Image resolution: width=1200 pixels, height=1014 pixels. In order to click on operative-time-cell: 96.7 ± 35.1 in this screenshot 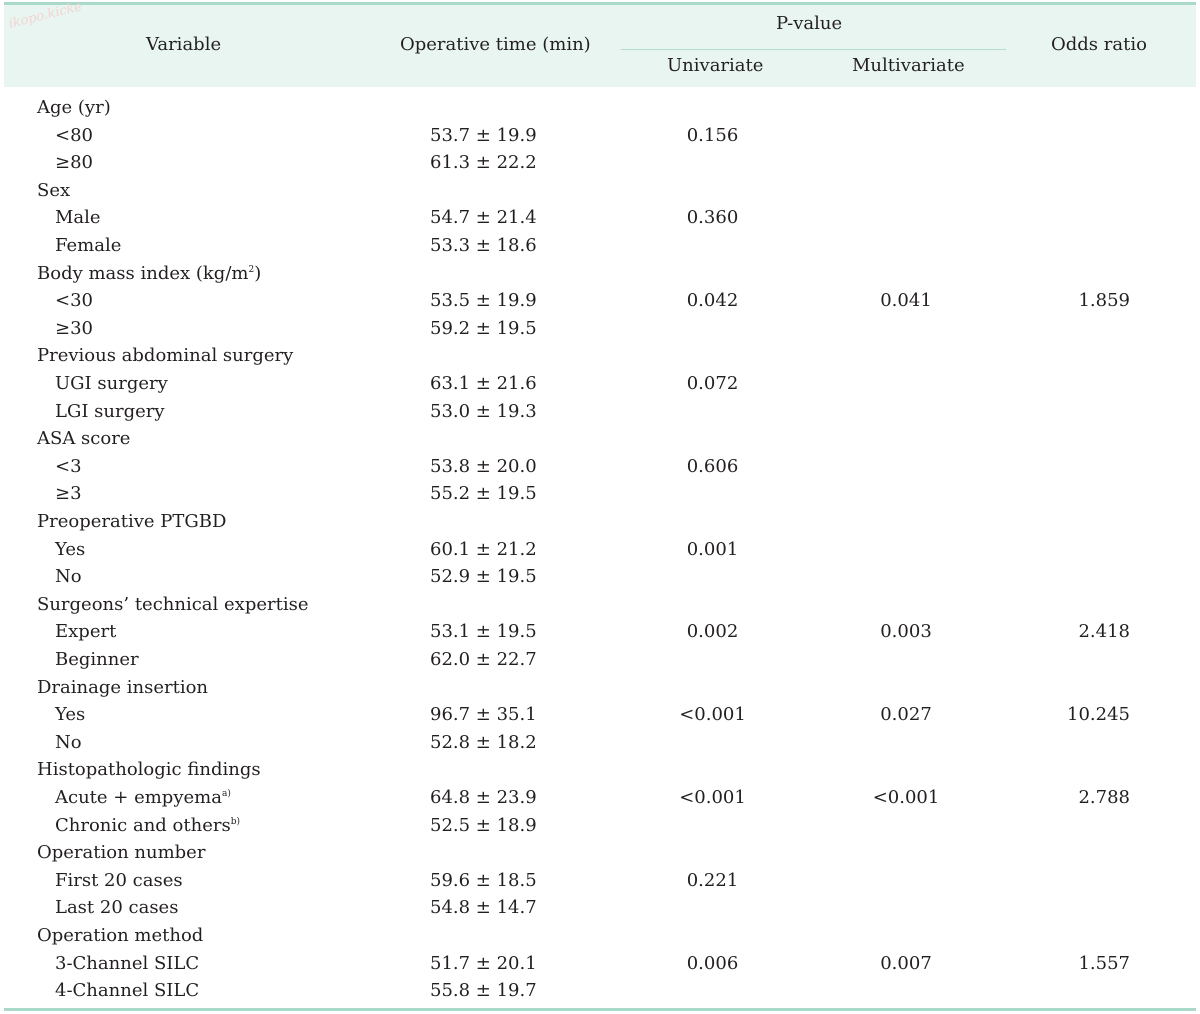, I will do `click(483, 715)`.